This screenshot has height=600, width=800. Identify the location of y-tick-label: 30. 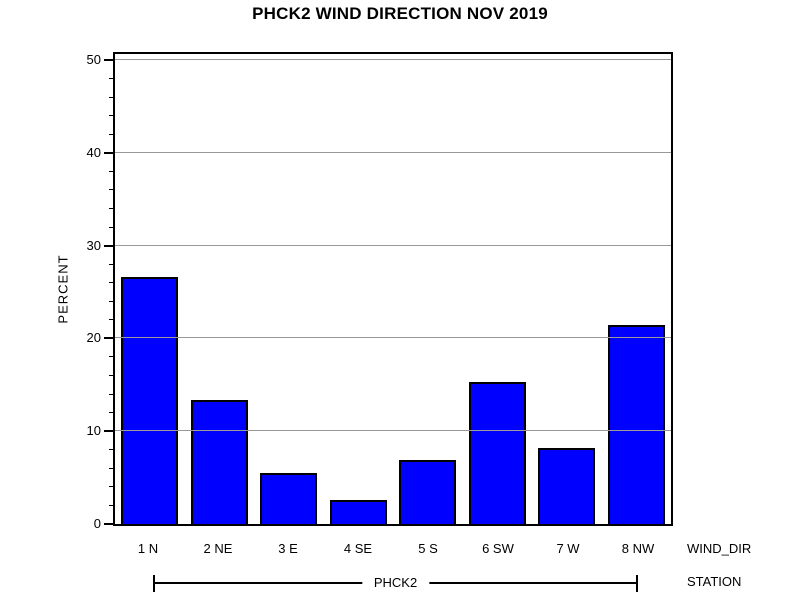
(93, 245).